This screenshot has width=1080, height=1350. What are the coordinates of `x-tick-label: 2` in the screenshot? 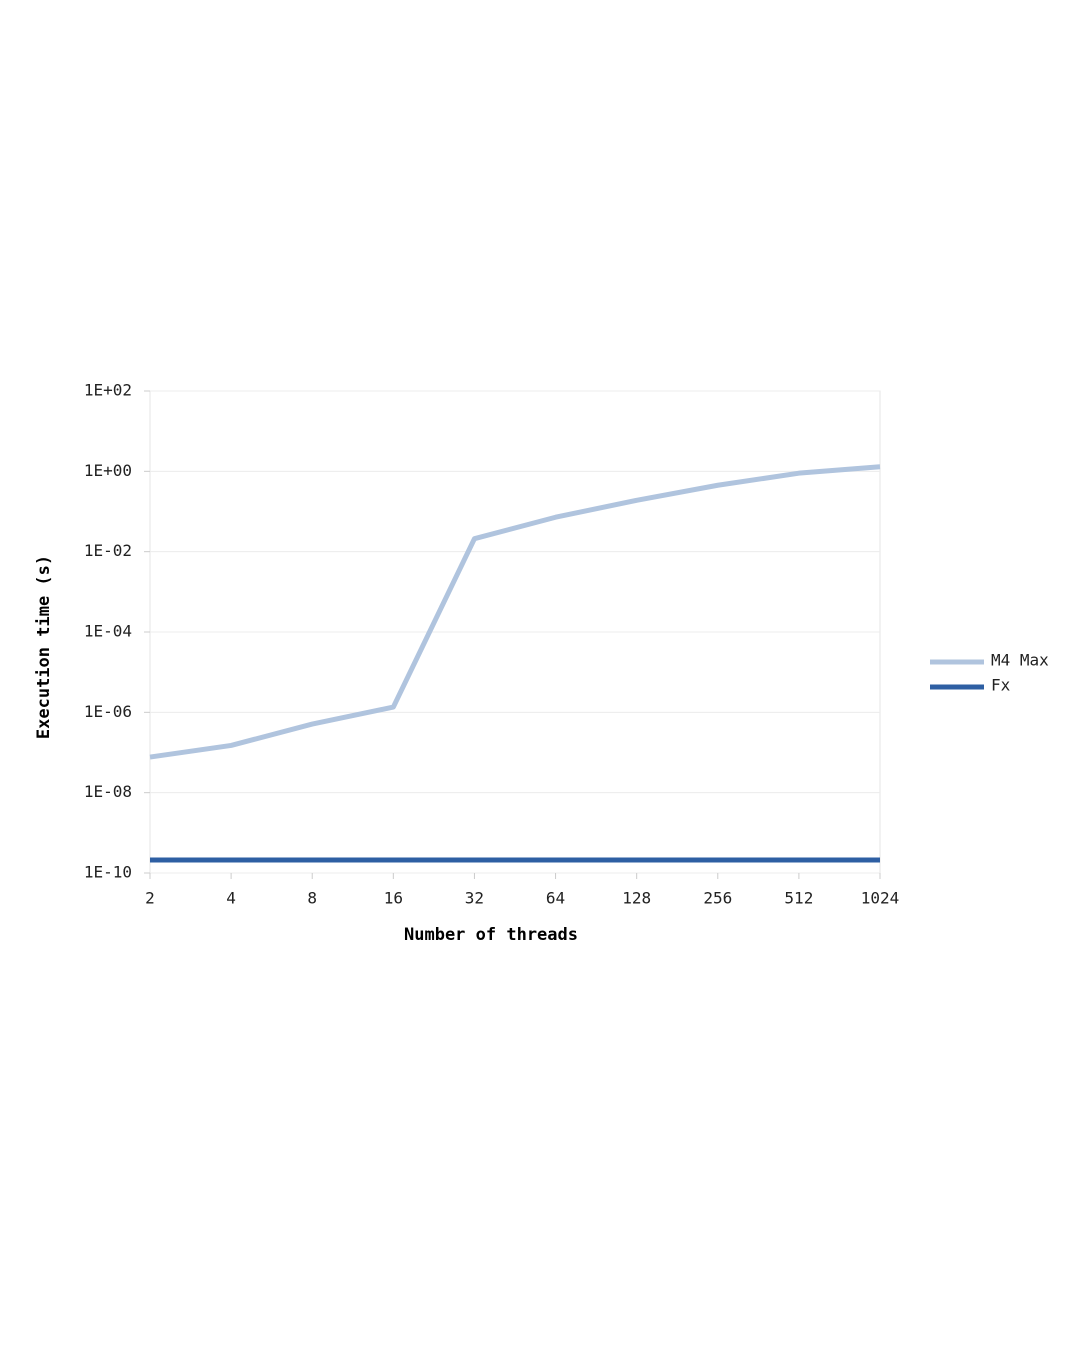 It's located at (150, 898).